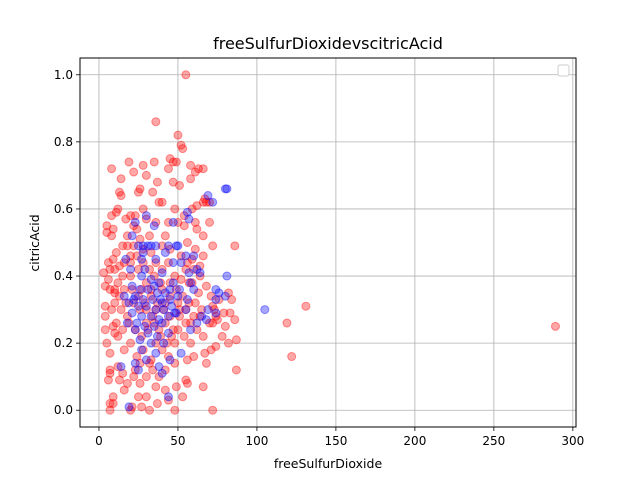 The height and width of the screenshot is (485, 640). What do you see at coordinates (63, 343) in the screenshot?
I see `y-tick-label: 0.2` at bounding box center [63, 343].